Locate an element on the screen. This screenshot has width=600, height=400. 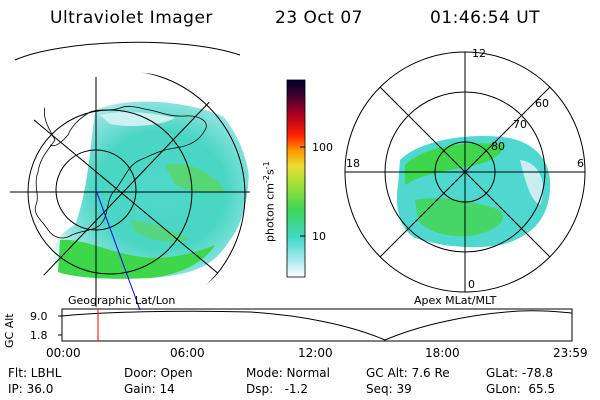
time-label: 01:46:54 UT is located at coordinates (485, 18).